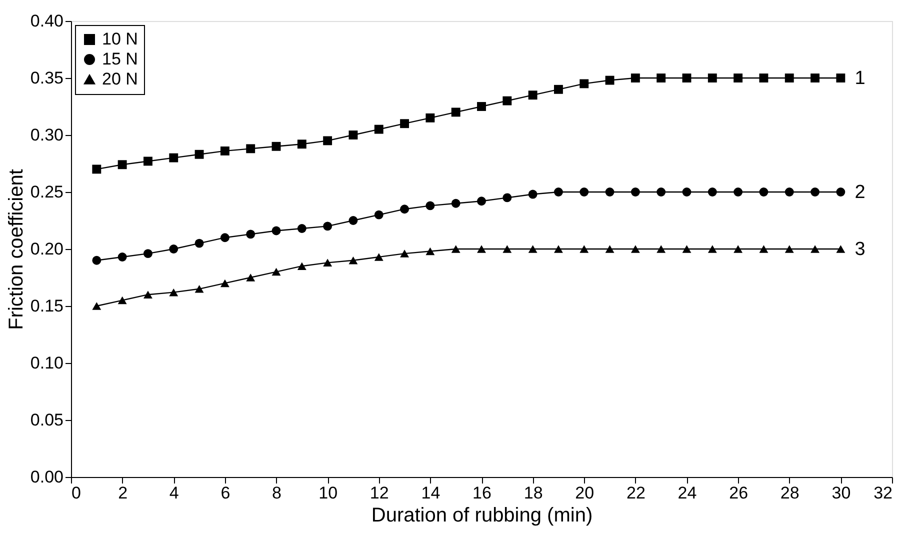 This screenshot has height=537, width=912. I want to click on x-tick-label: 14, so click(430, 493).